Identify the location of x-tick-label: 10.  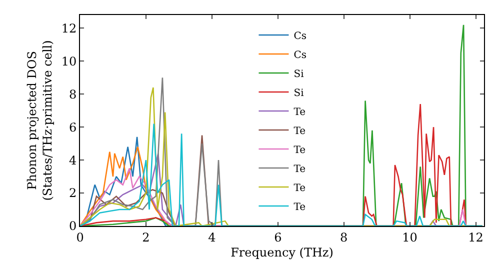
(410, 237).